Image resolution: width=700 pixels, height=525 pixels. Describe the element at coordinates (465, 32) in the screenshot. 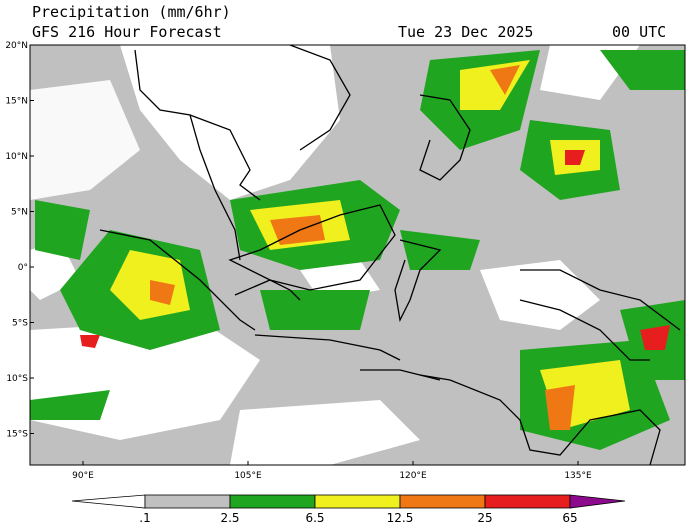

I see `date: Tue 23 Dec 2025` at that location.